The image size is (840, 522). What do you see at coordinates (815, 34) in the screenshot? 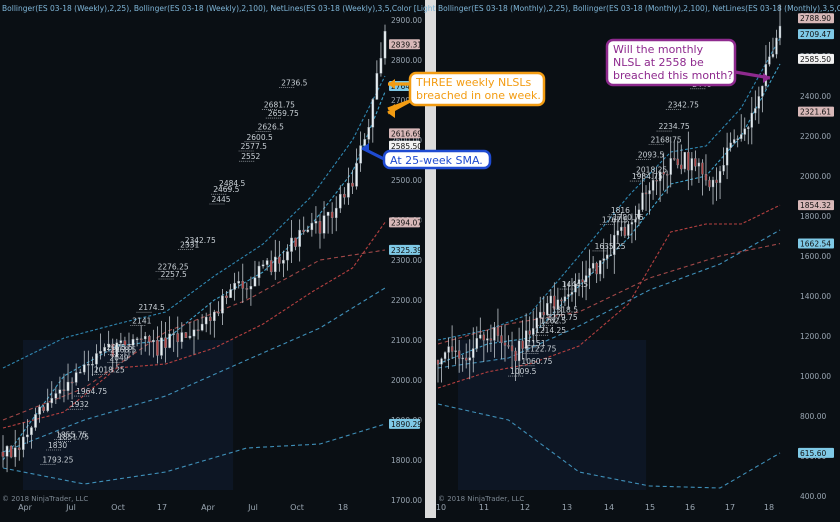
I see `axis-badge-label: 2709.47` at bounding box center [815, 34].